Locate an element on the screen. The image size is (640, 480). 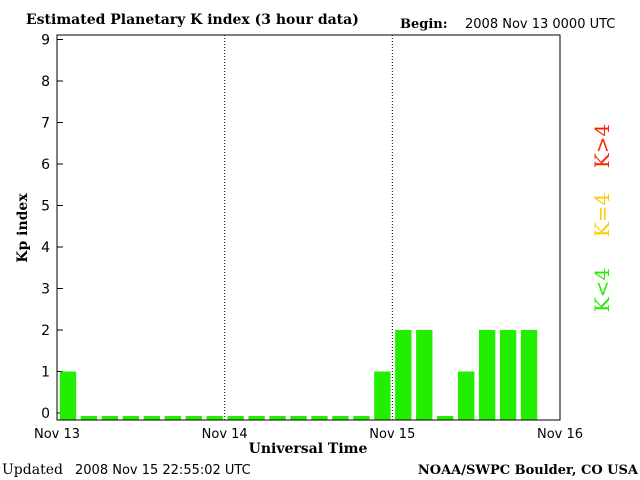
y-tick-label: 8 is located at coordinates (45, 82).